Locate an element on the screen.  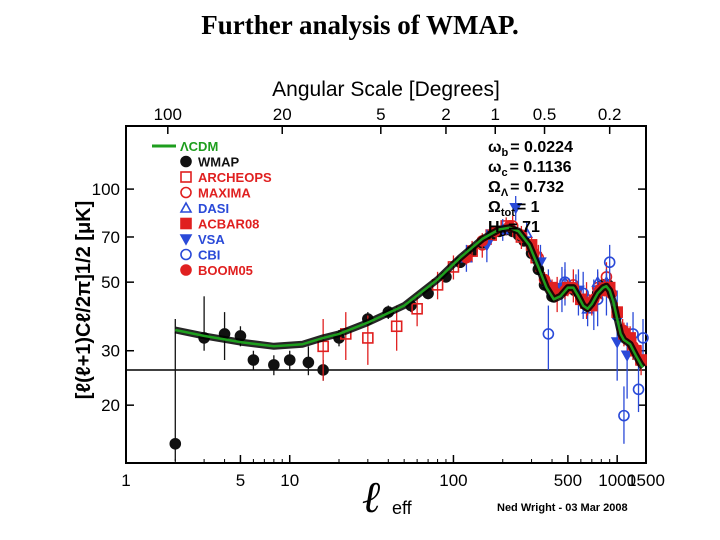
x-tick-label: 1500 is located at coordinates (646, 480).